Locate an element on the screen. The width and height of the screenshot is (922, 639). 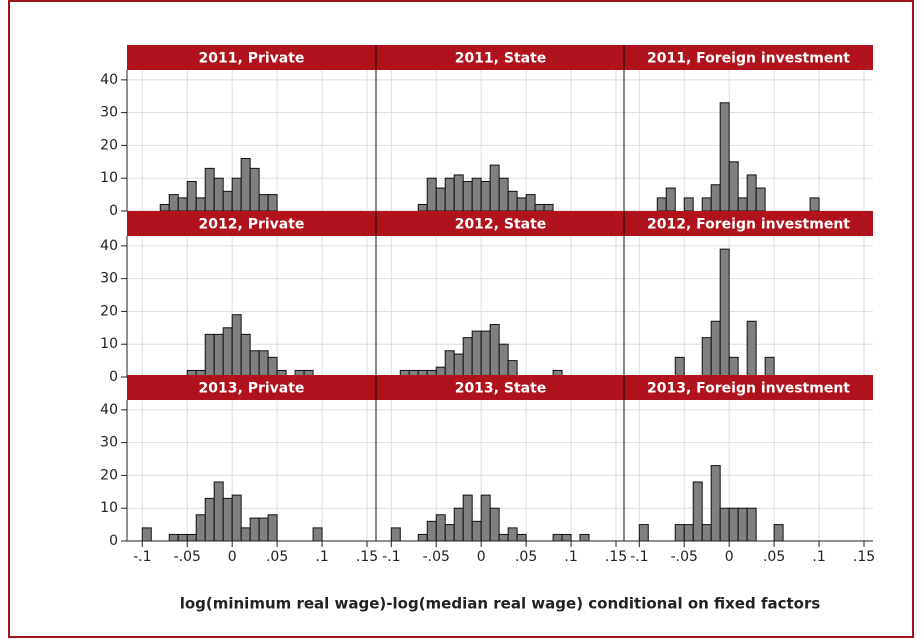
panel-title: 2012, Private is located at coordinates (252, 225).